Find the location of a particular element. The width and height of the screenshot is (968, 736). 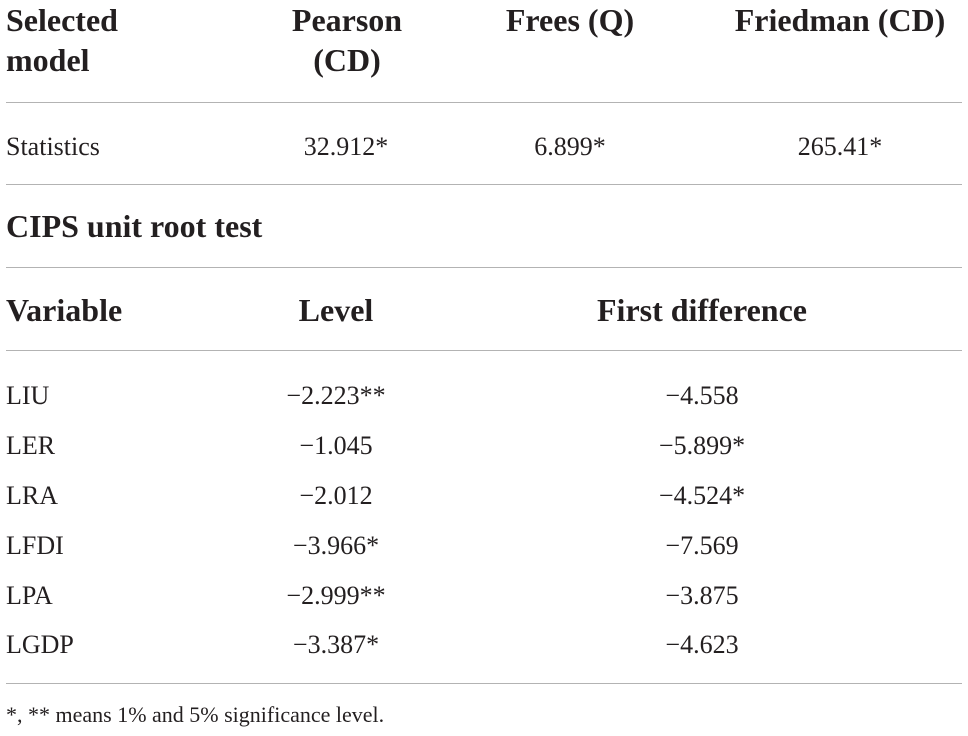

header-pearson-line1: Pearson is located at coordinates (347, 20).